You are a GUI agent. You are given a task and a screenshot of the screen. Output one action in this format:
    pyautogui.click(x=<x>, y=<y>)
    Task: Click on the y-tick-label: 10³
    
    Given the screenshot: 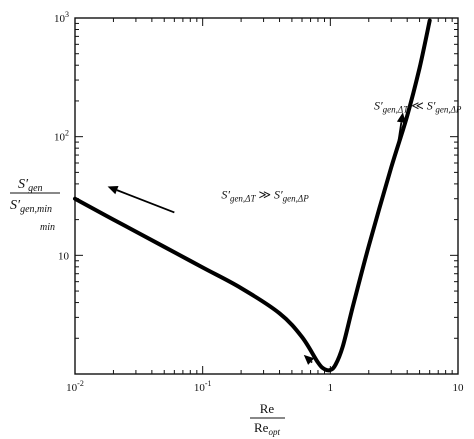 What is the action you would take?
    pyautogui.click(x=61, y=17)
    